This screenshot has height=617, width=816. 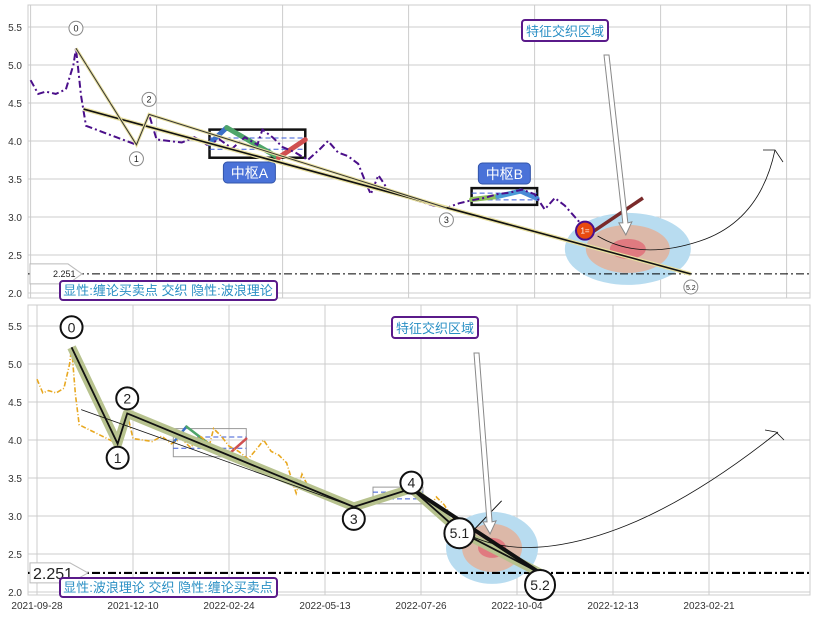 What do you see at coordinates (64, 274) in the screenshot?
I see `hline-label: 2.251` at bounding box center [64, 274].